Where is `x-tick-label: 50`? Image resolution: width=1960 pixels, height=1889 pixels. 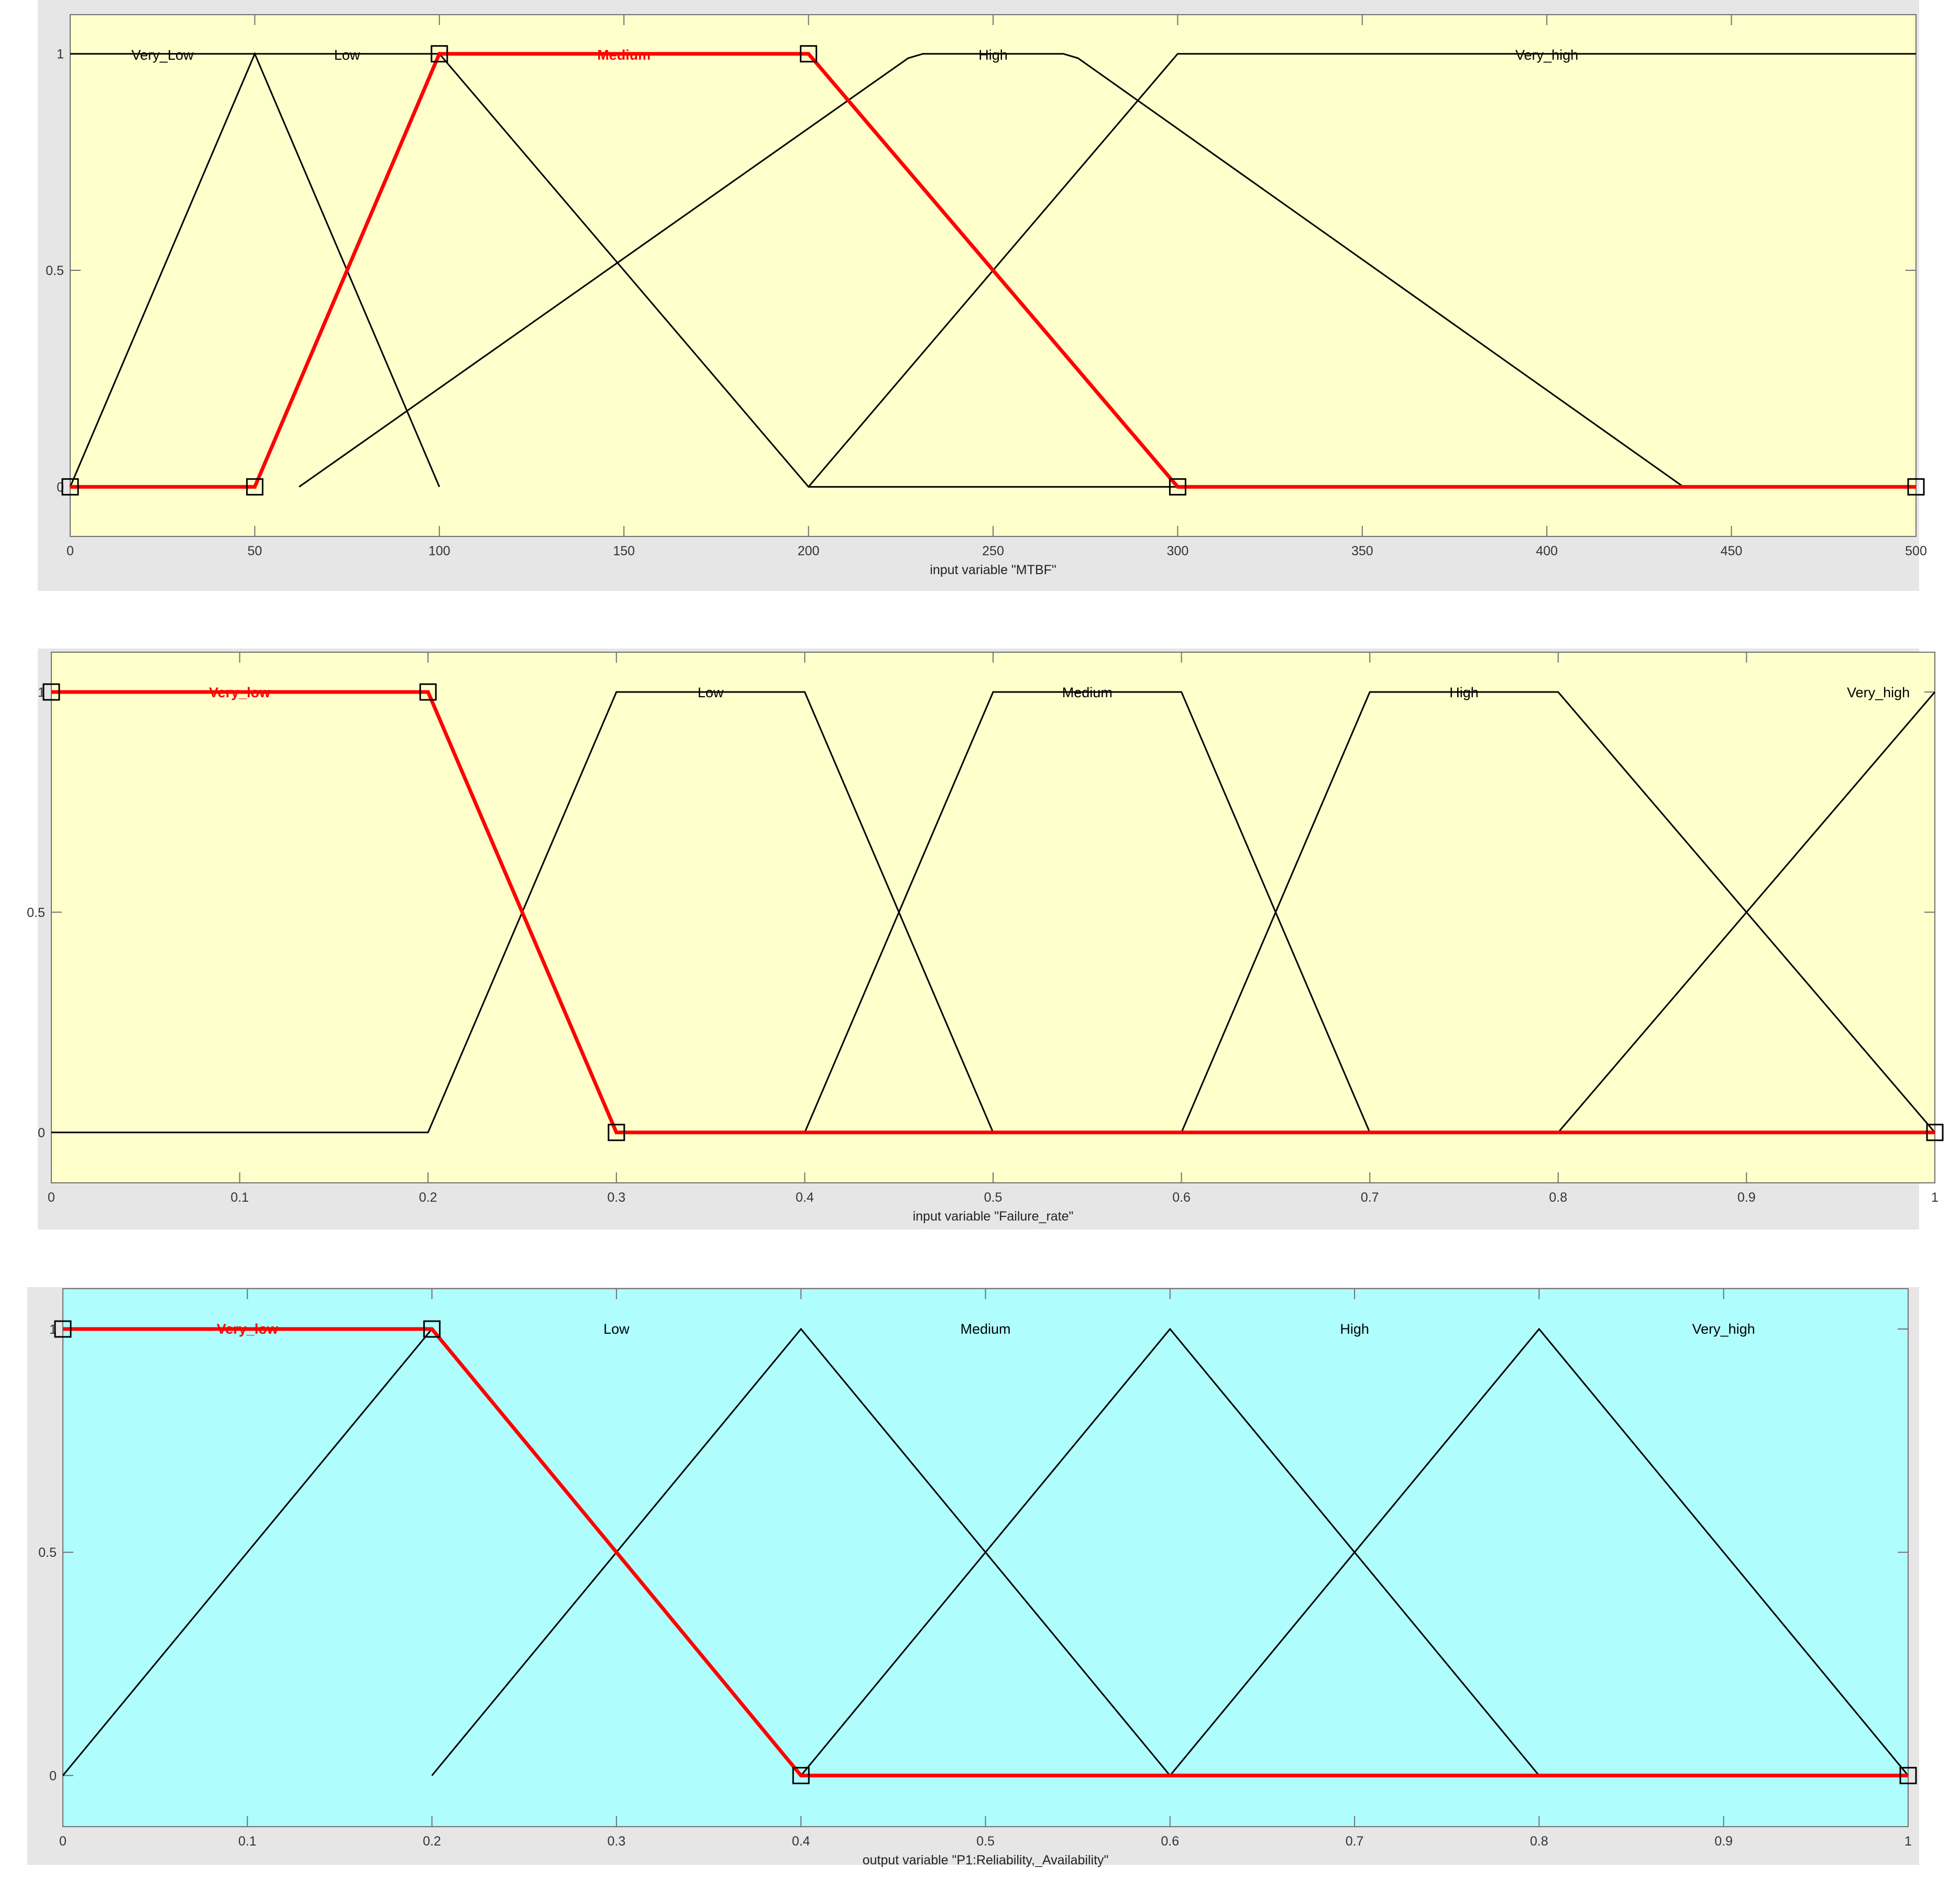
x-tick-label: 50 is located at coordinates (254, 551).